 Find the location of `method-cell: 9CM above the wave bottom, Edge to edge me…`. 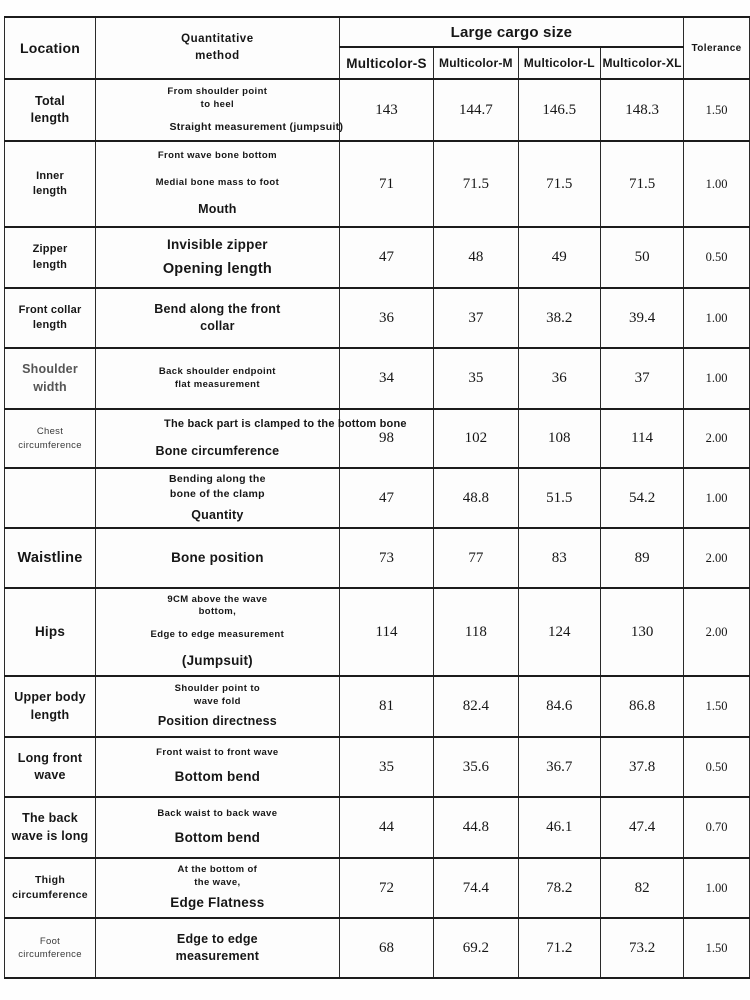

method-cell: 9CM above the wave bottom, Edge to edge me… is located at coordinates (217, 632).